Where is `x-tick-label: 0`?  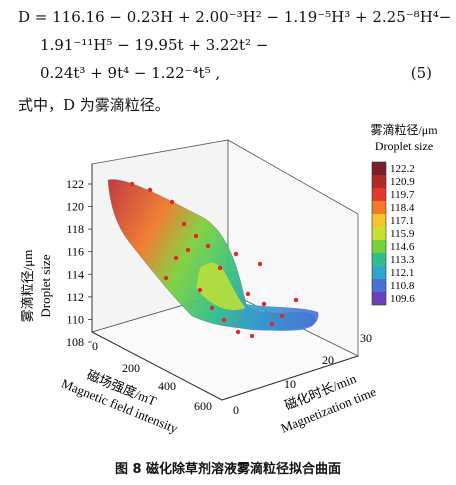
x-tick-label: 0 is located at coordinates (95, 346).